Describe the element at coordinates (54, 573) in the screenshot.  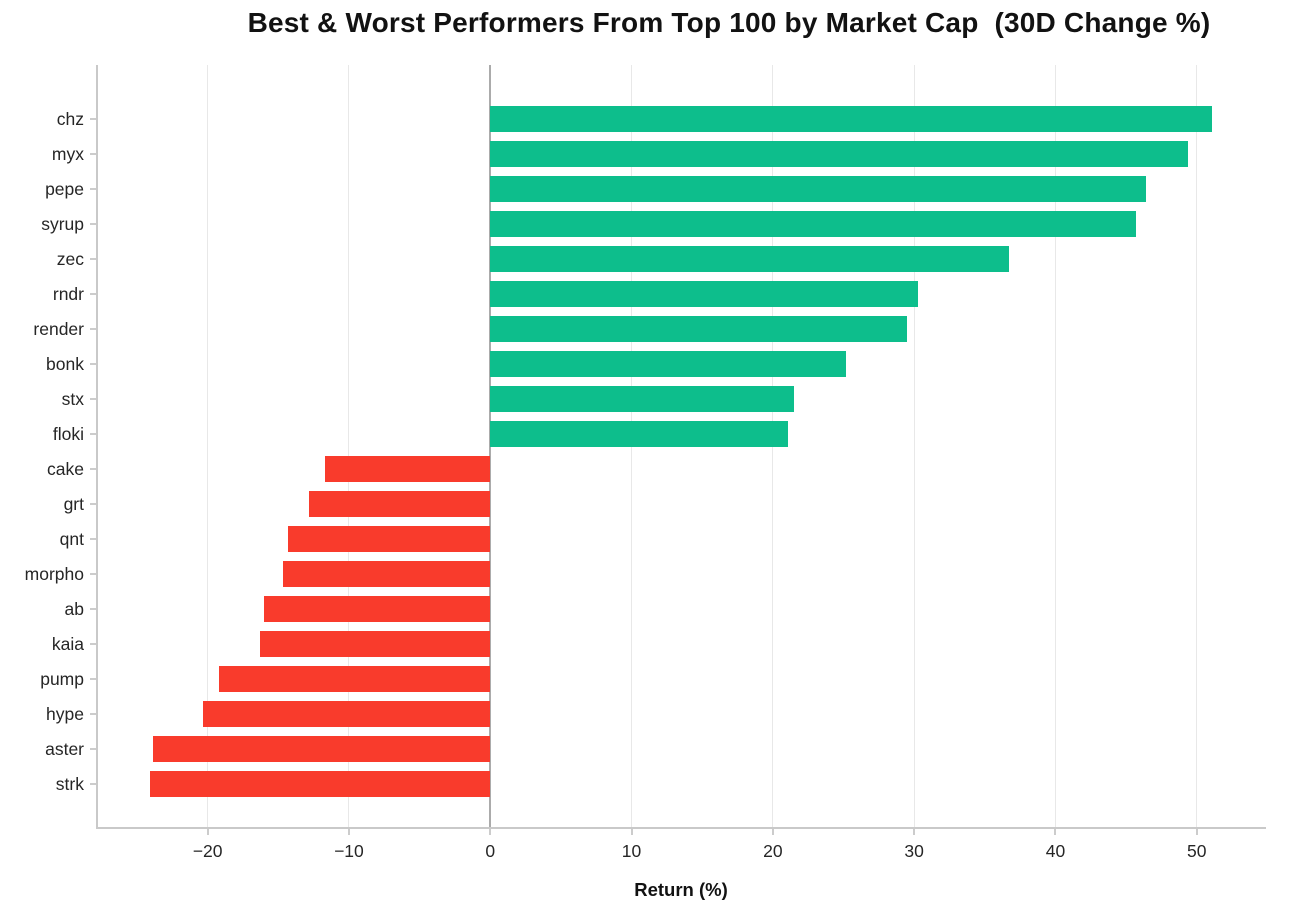
I see `y-tick-label: morpho` at that location.